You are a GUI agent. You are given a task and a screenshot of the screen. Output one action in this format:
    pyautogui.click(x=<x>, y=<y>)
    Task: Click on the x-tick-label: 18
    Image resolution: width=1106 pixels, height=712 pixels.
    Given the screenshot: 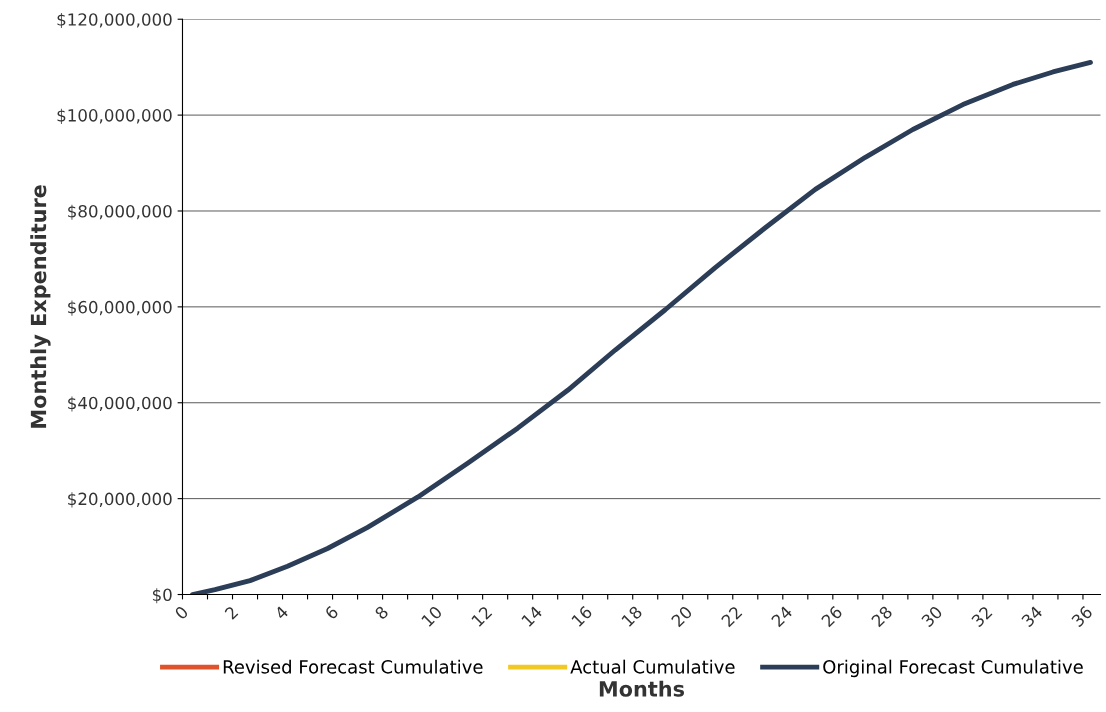 What is the action you would take?
    pyautogui.click(x=632, y=616)
    